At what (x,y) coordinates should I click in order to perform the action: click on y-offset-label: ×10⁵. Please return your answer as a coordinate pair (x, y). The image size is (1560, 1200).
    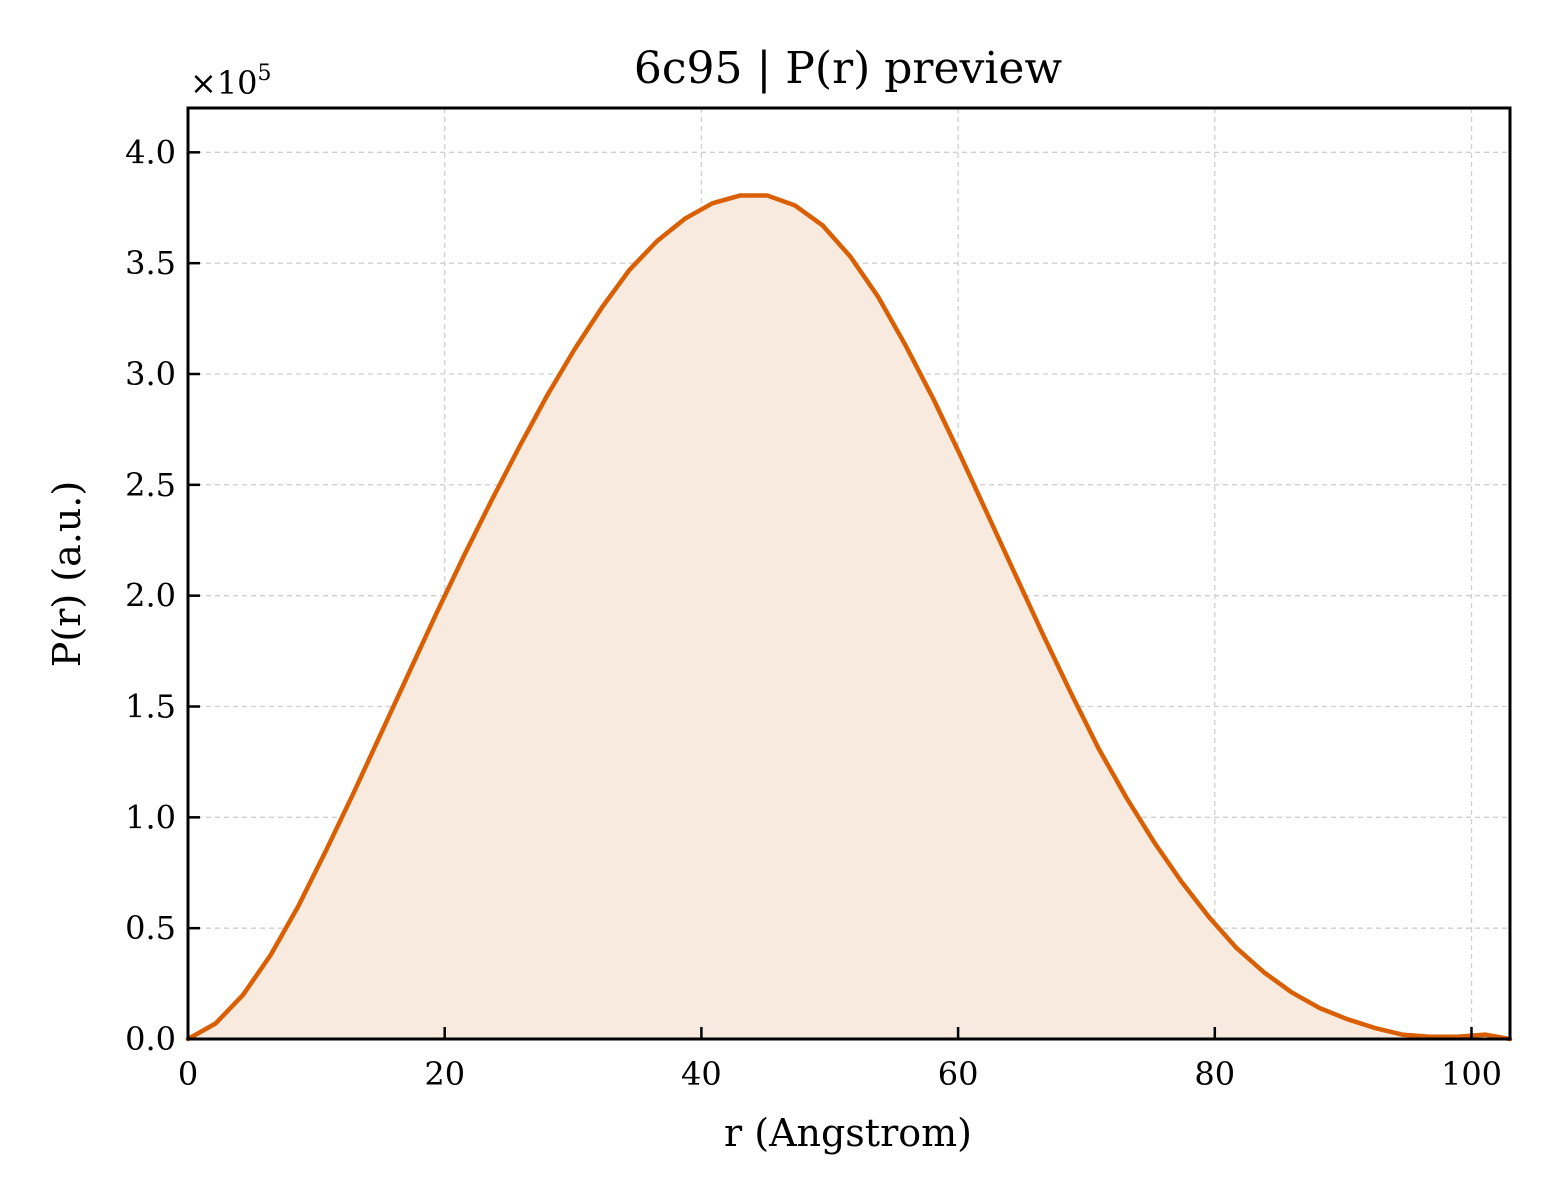
    Looking at the image, I should click on (231, 81).